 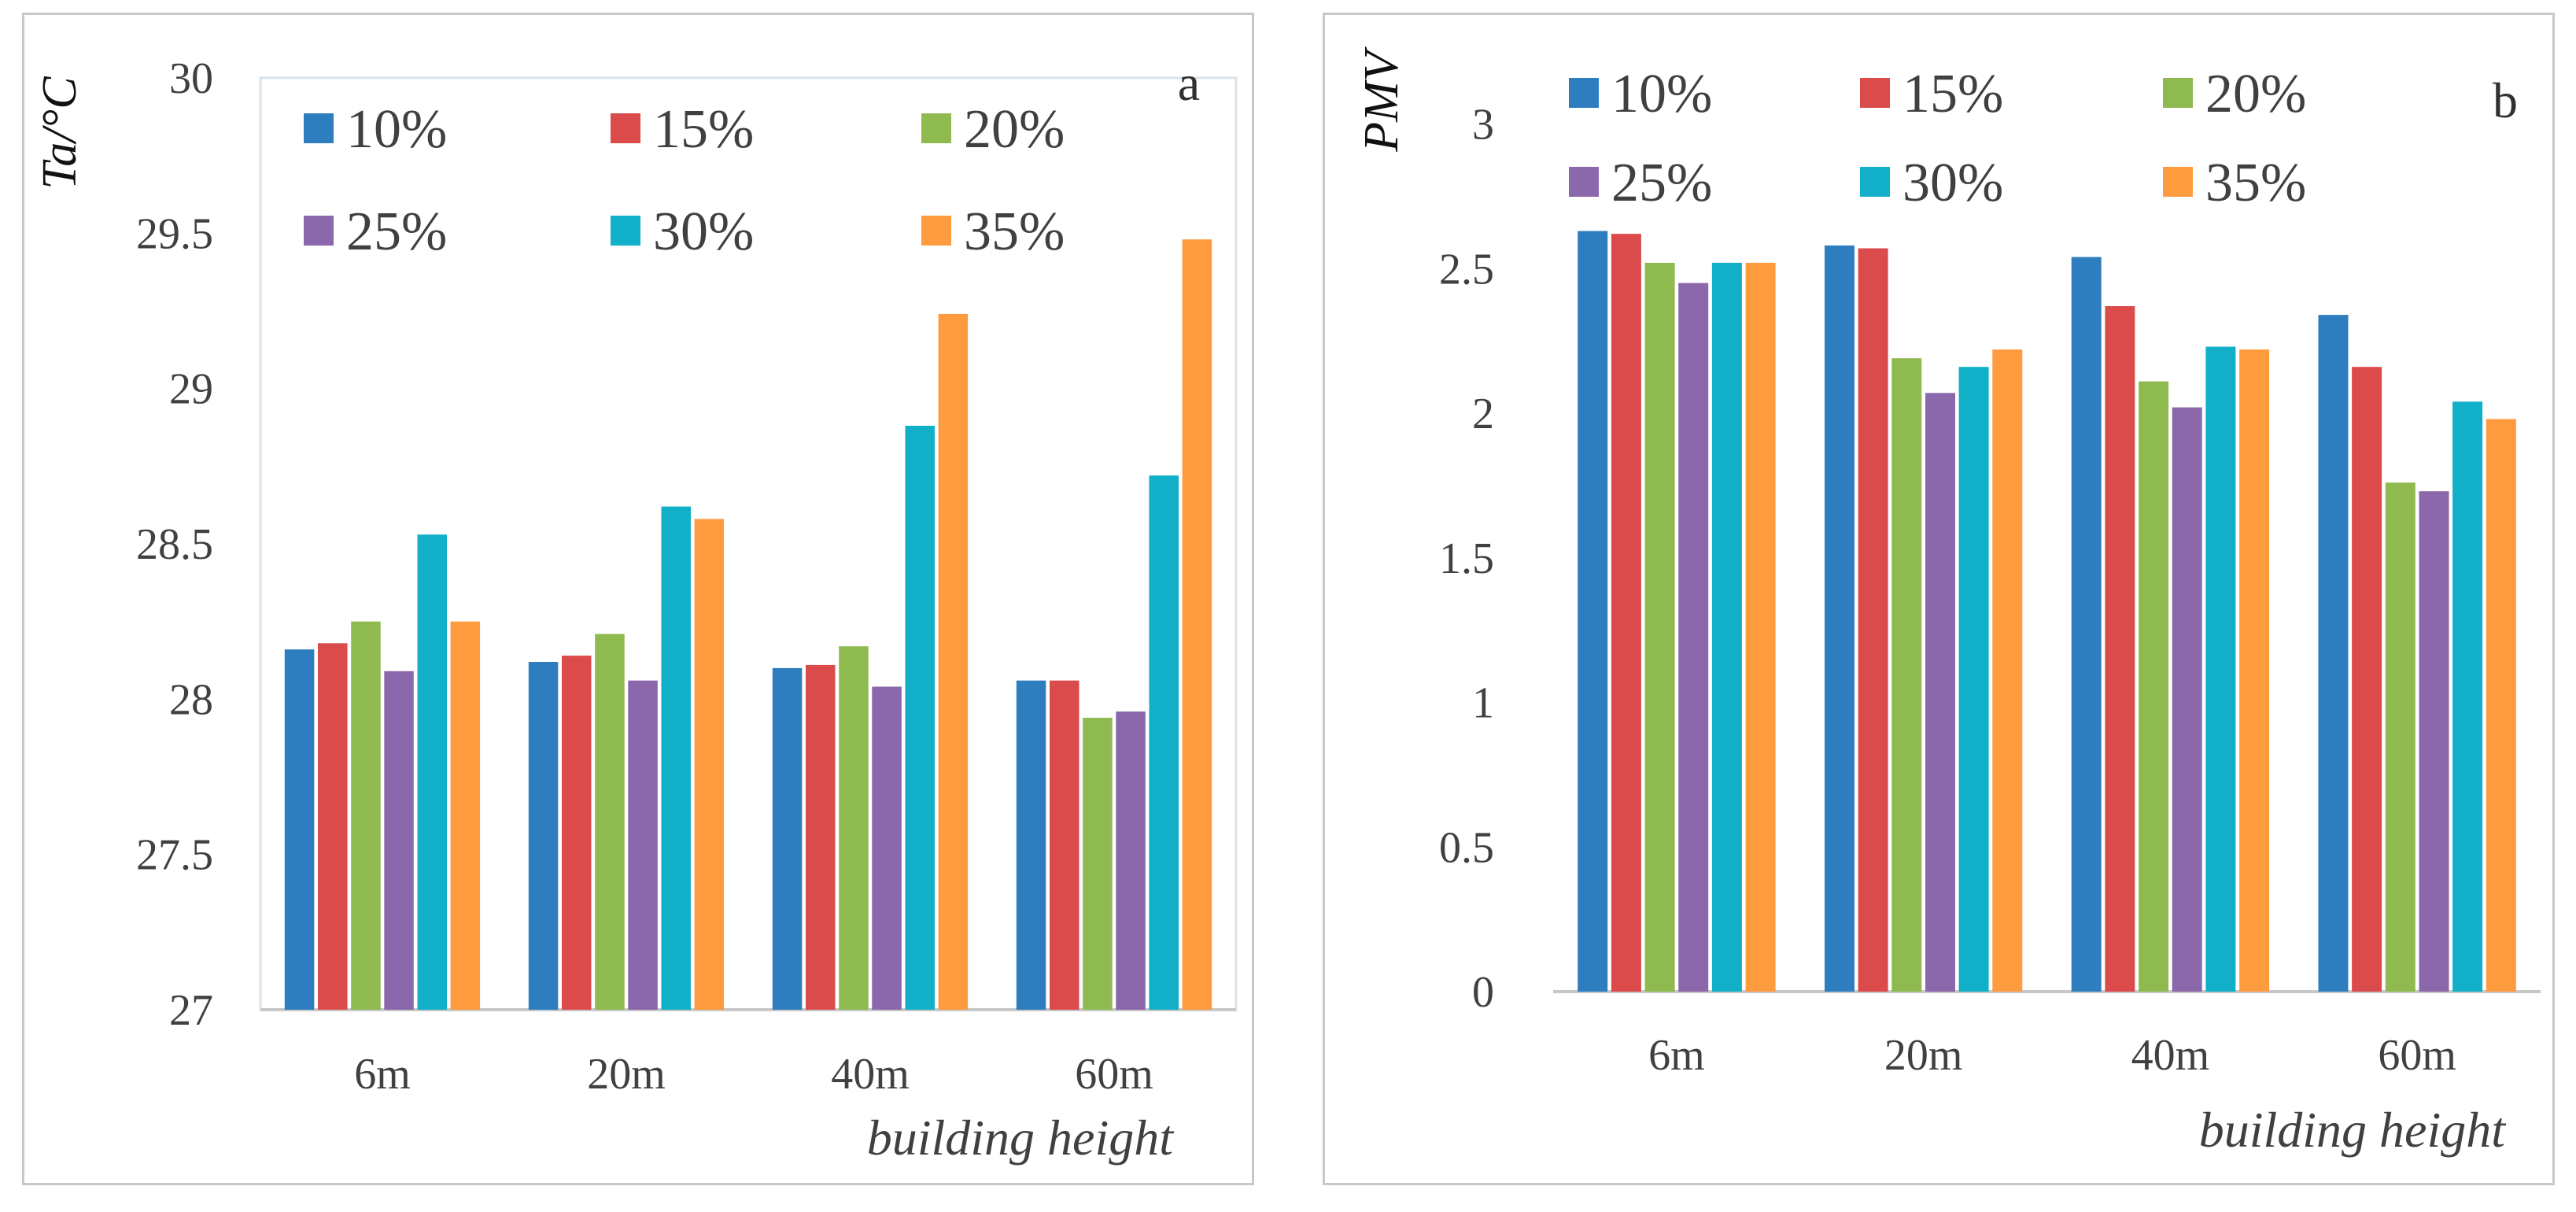 What do you see at coordinates (174, 544) in the screenshot?
I see `y-tick-label: 28.5` at bounding box center [174, 544].